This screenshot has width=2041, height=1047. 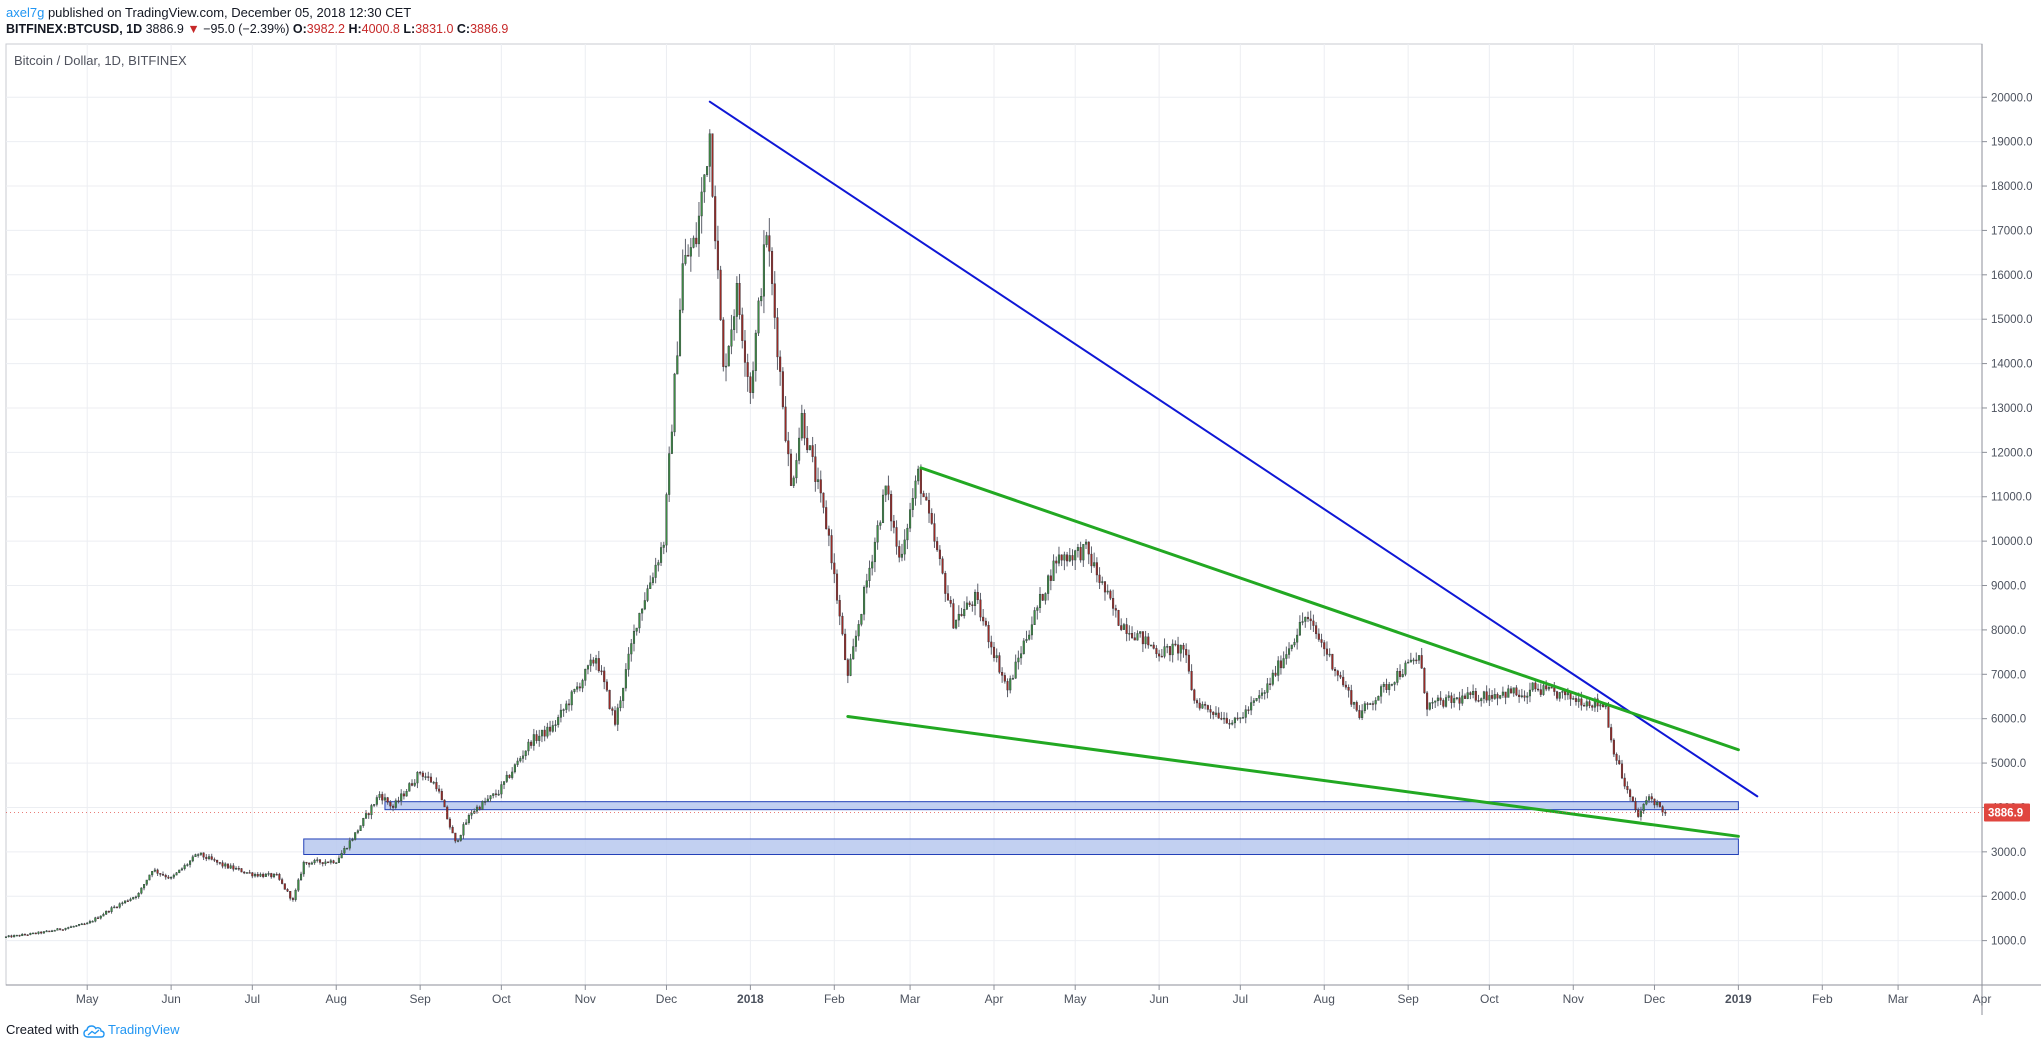 I want to click on change-arrow-icon: ▼, so click(x=193, y=29).